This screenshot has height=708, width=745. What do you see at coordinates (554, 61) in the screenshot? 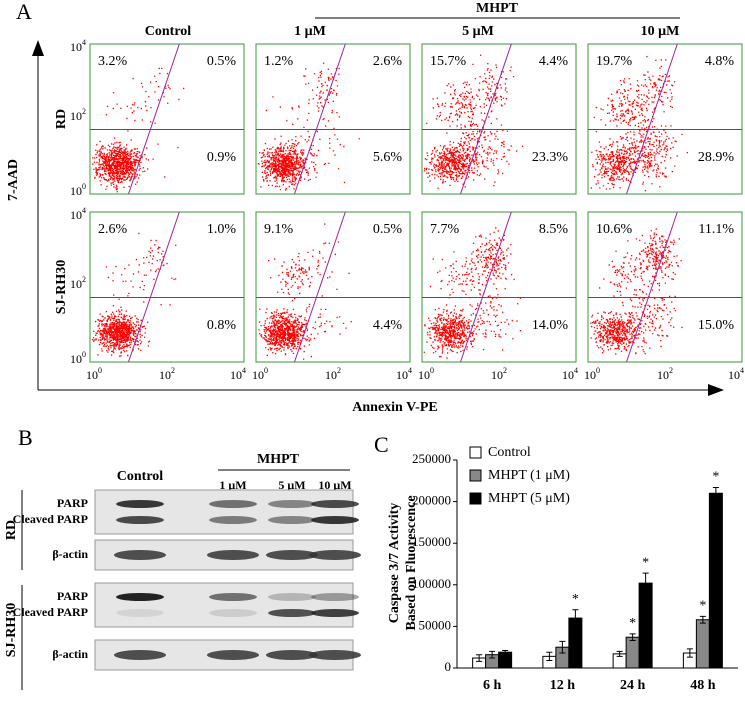
I see `quadrant-percent: 4.4%` at bounding box center [554, 61].